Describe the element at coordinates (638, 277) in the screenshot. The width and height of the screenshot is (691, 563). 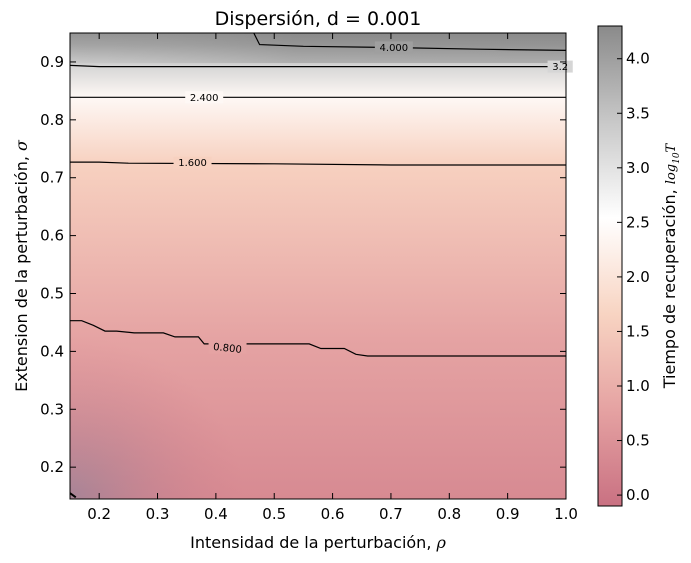
I see `colorbar-tick-label: 2.0` at that location.